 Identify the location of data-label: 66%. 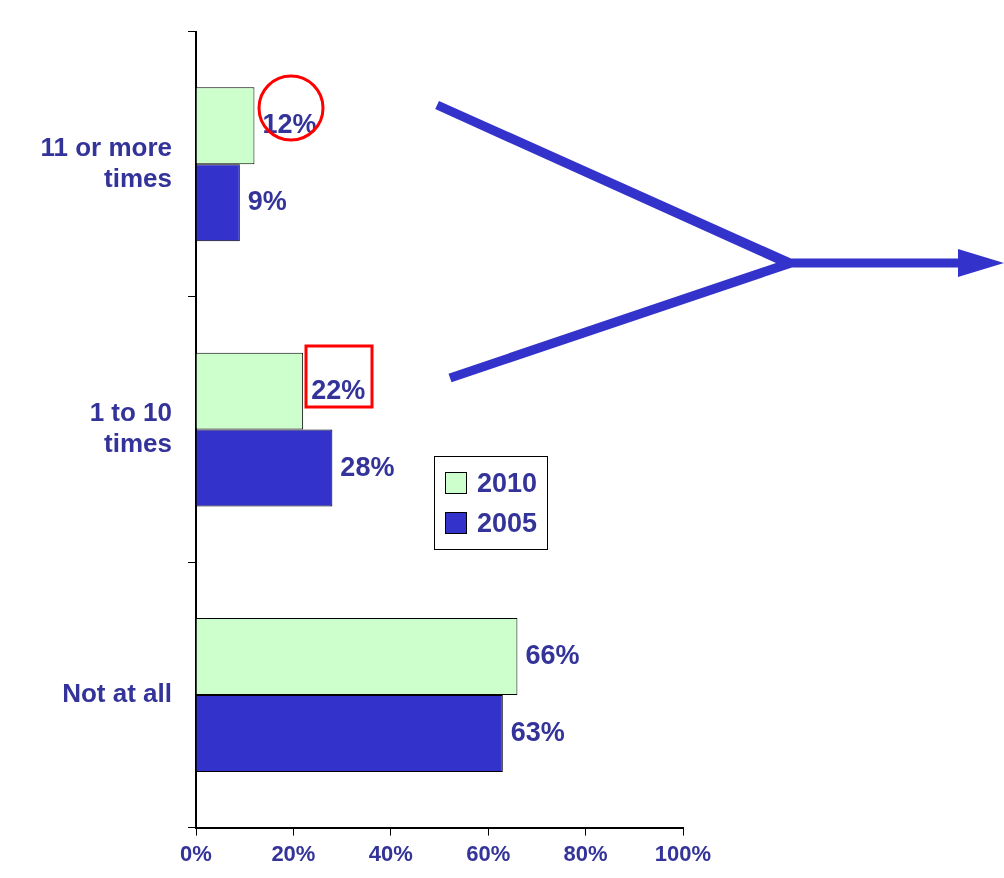
(552, 654).